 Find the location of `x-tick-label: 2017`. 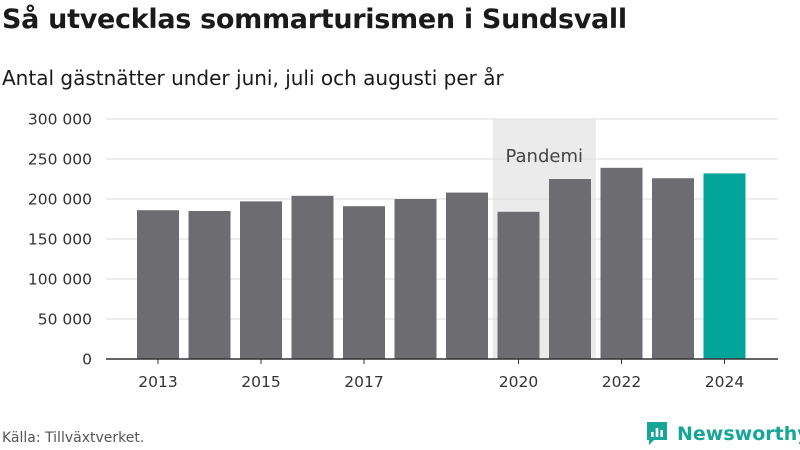

x-tick-label: 2017 is located at coordinates (363, 382).